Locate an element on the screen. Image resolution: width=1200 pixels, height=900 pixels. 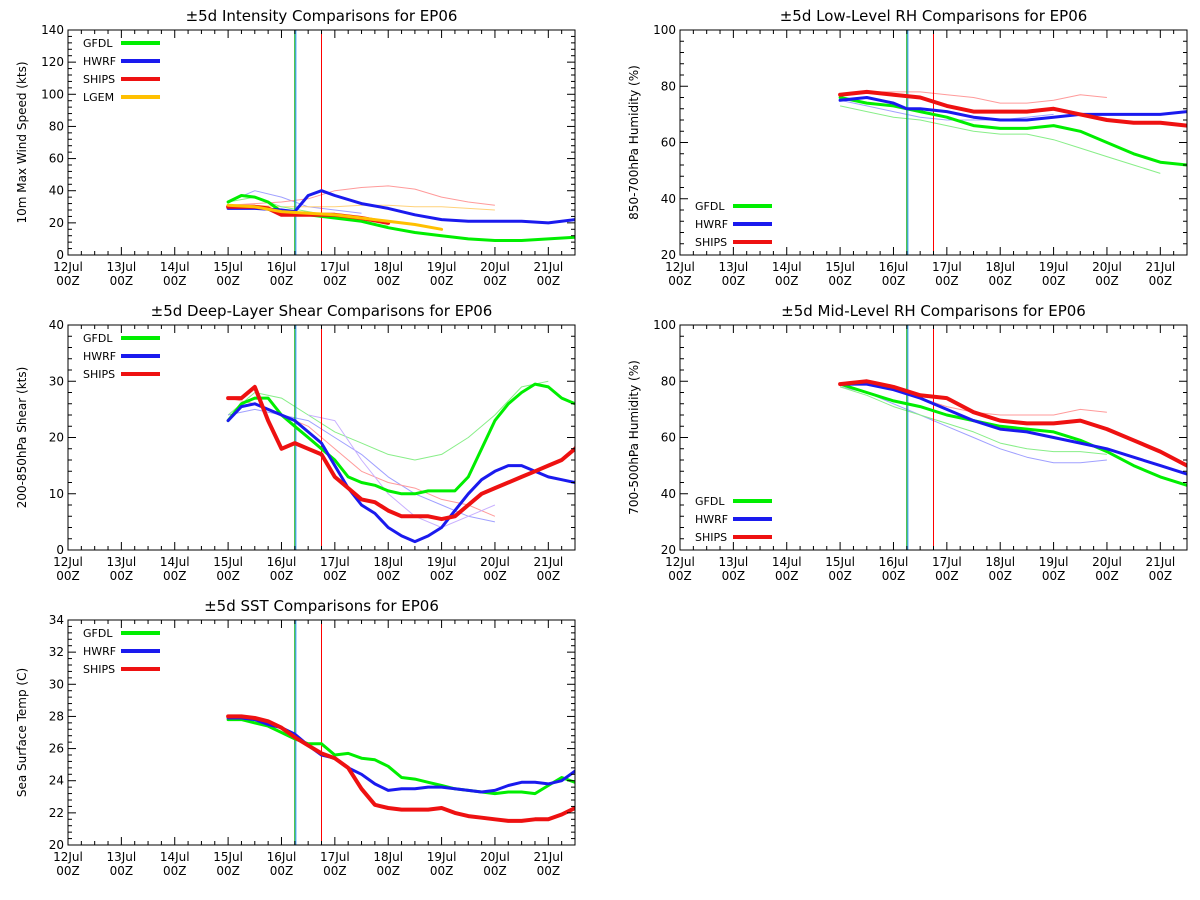
legend: GFDL HWRF SHIPS LGEM is located at coordinates (121, 70).